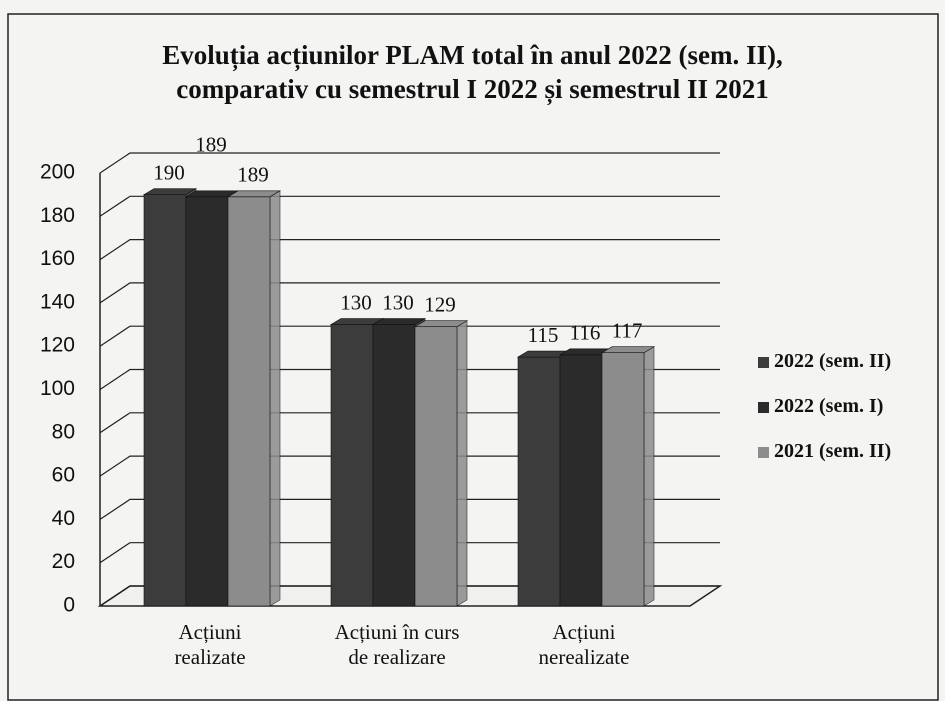 This screenshot has height=701, width=945. What do you see at coordinates (585, 333) in the screenshot?
I see `data-label: 116` at bounding box center [585, 333].